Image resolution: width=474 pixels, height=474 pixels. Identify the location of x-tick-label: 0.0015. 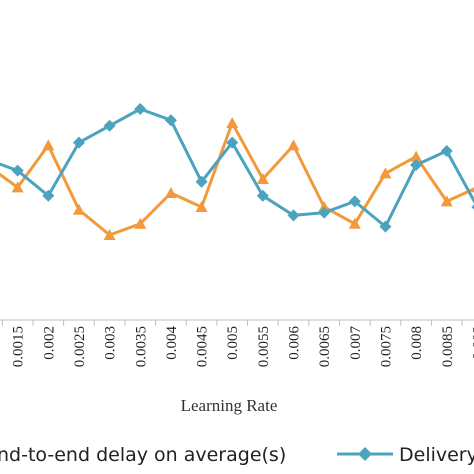
(19, 346).